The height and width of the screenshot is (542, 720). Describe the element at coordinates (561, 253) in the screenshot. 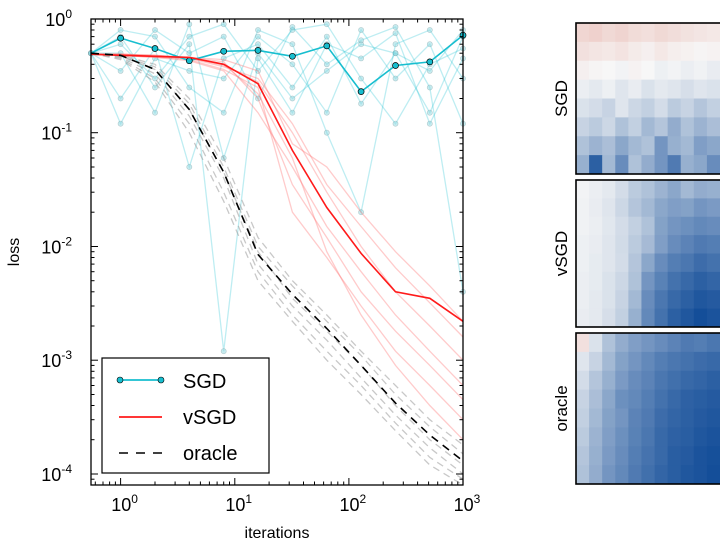

I see `heatmap-label-vsgd: vSGD` at that location.